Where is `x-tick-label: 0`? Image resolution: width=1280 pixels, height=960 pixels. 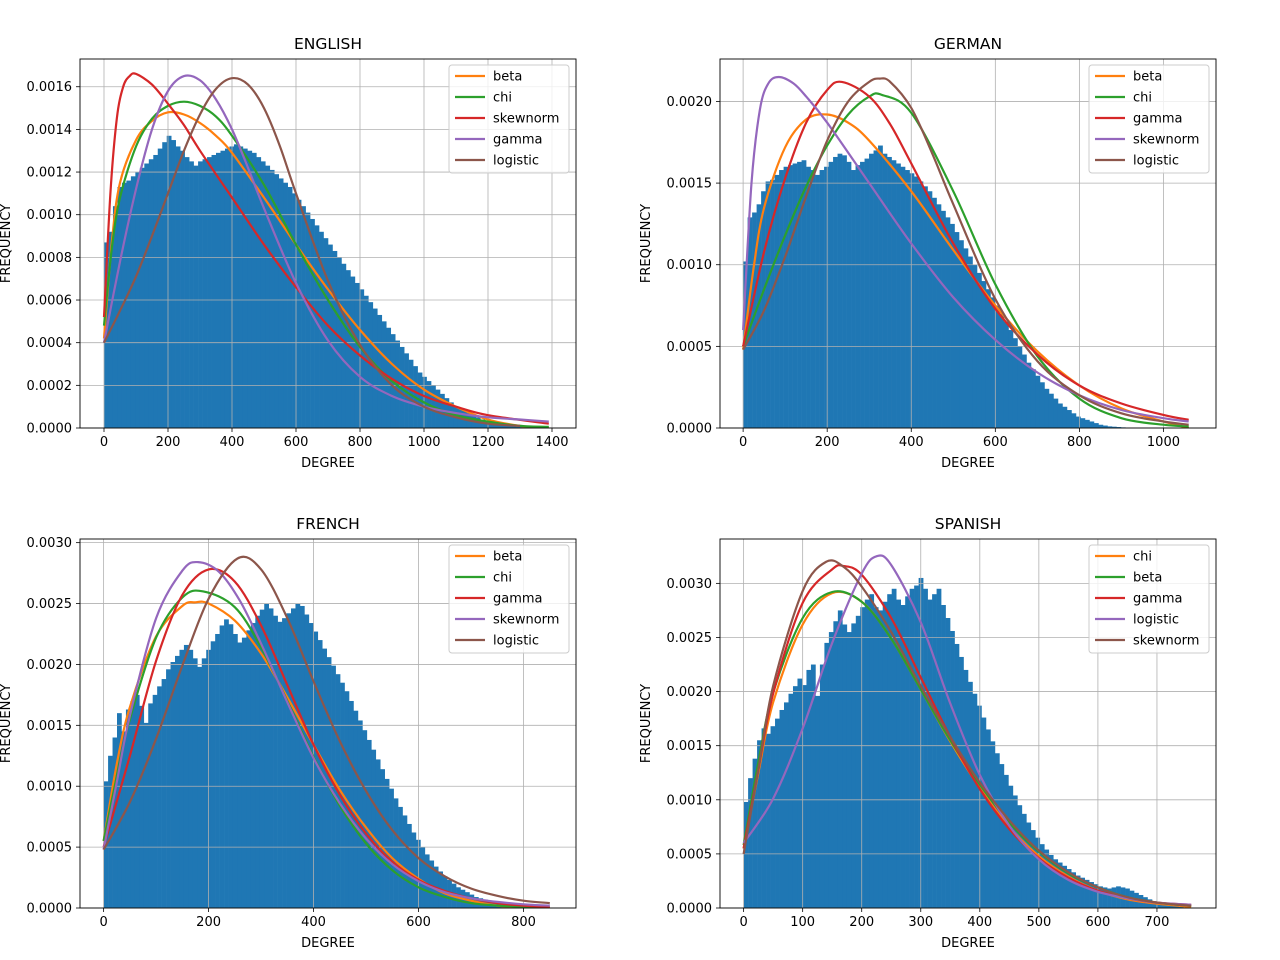 x-tick-label: 0 is located at coordinates (104, 442).